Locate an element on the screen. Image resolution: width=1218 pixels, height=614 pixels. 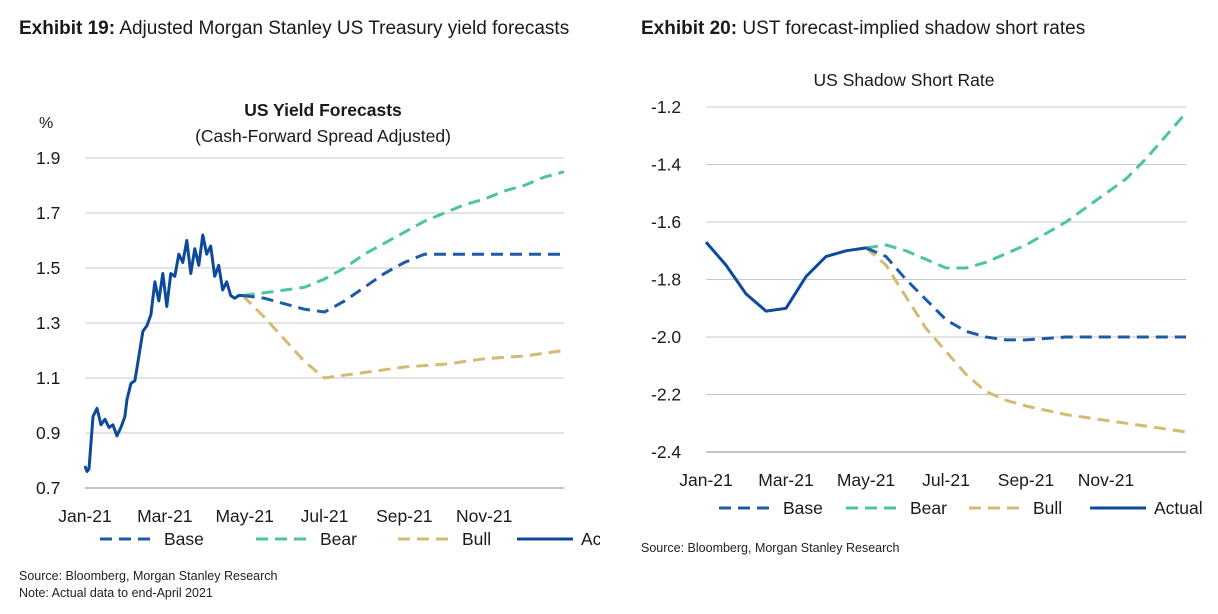
ex19-y-tick-label: 1.3 is located at coordinates (48, 323).